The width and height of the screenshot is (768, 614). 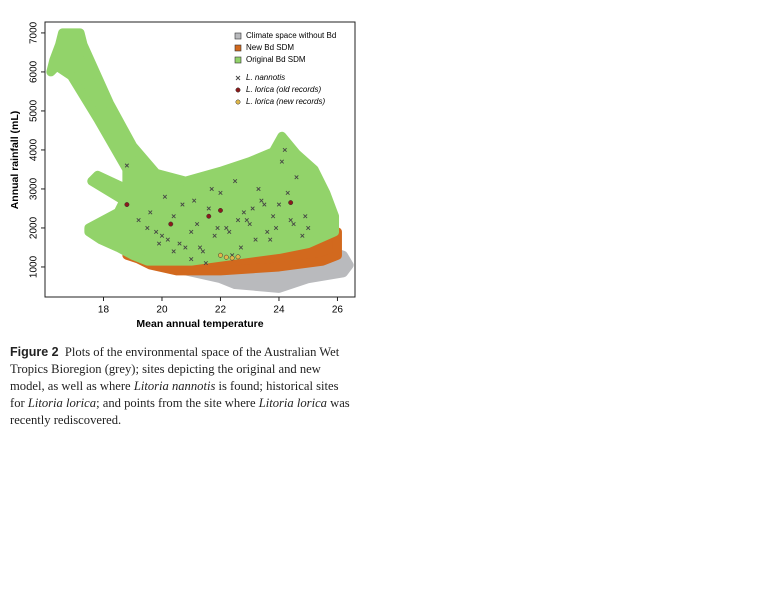 What do you see at coordinates (104, 310) in the screenshot?
I see `x-tick-label: 18` at bounding box center [104, 310].